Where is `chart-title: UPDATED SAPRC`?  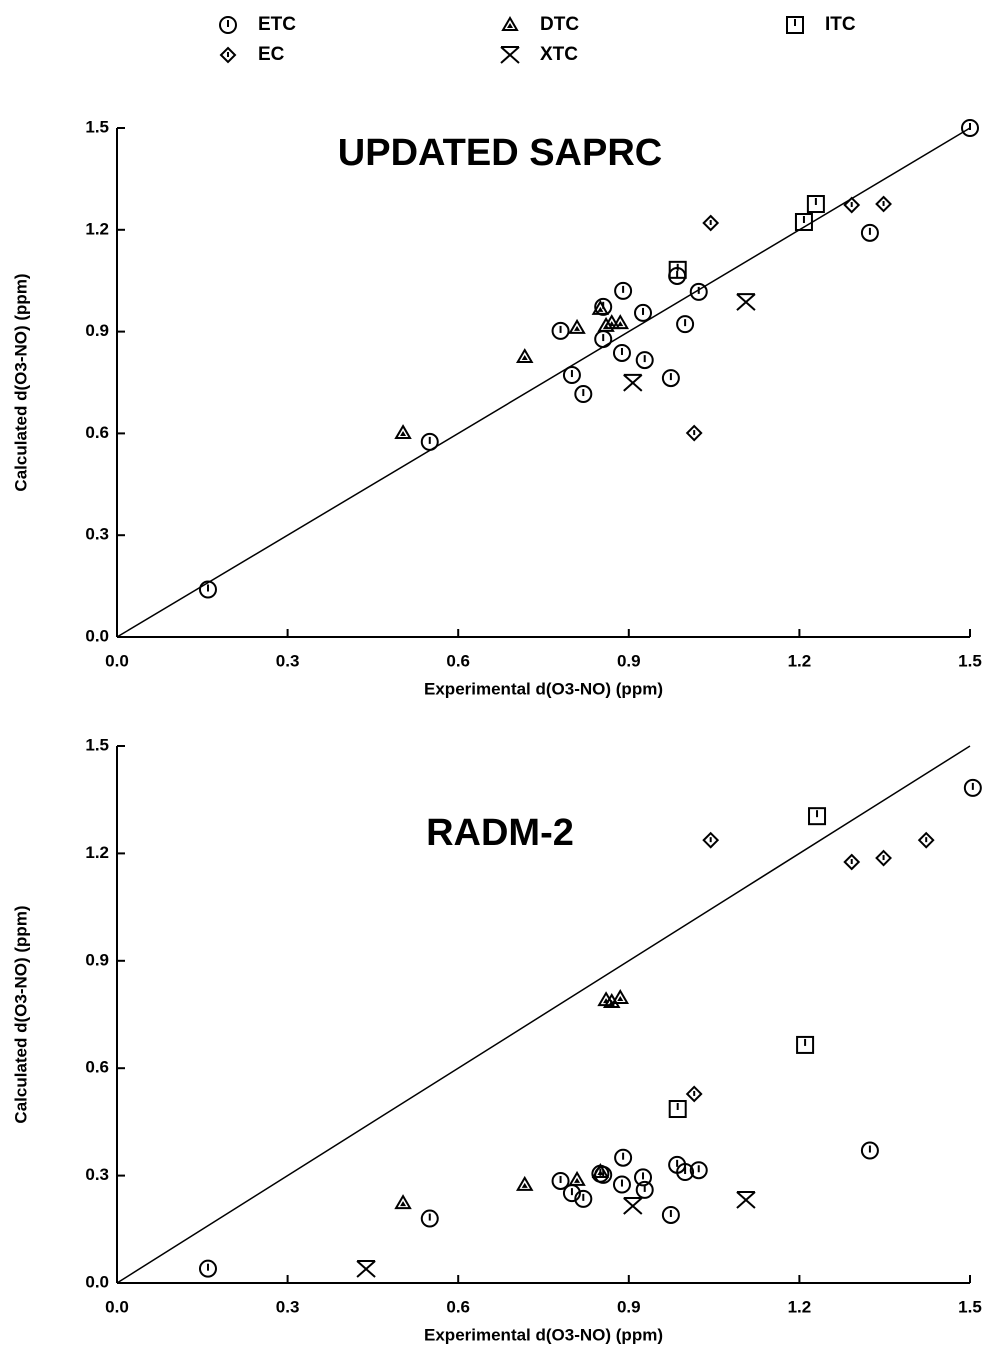
chart-title: UPDATED SAPRC is located at coordinates (500, 153).